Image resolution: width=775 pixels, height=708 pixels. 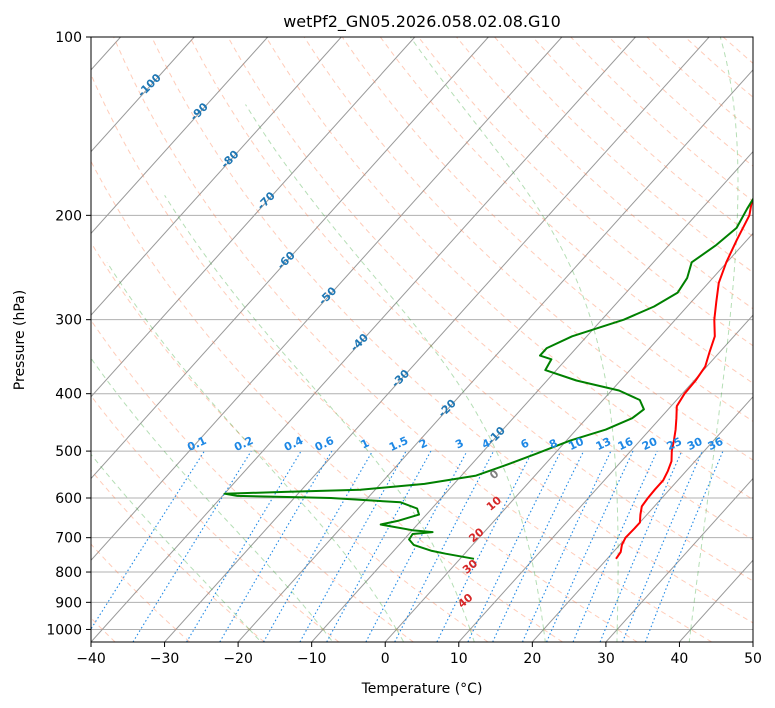 I want to click on x-tick-label: 0, so click(x=385, y=659).